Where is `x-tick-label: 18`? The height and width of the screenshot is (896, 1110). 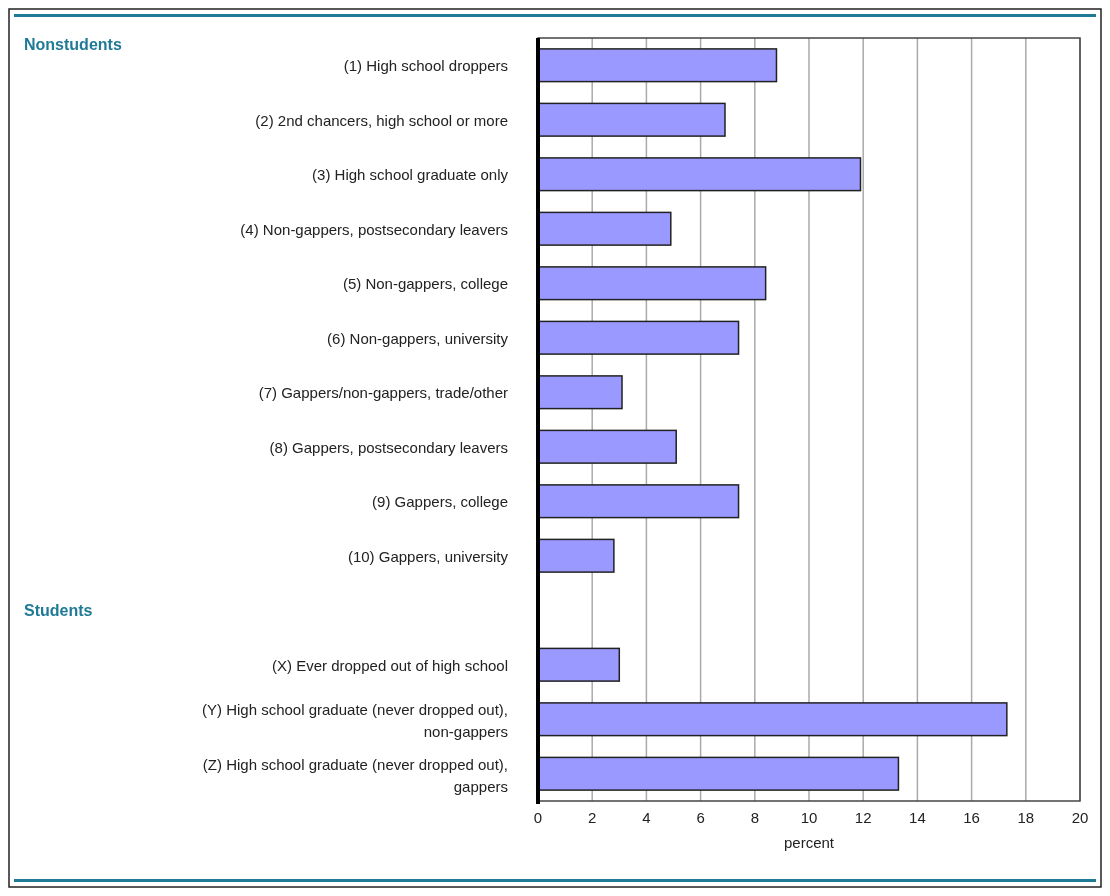
x-tick-label: 18 is located at coordinates (1026, 817).